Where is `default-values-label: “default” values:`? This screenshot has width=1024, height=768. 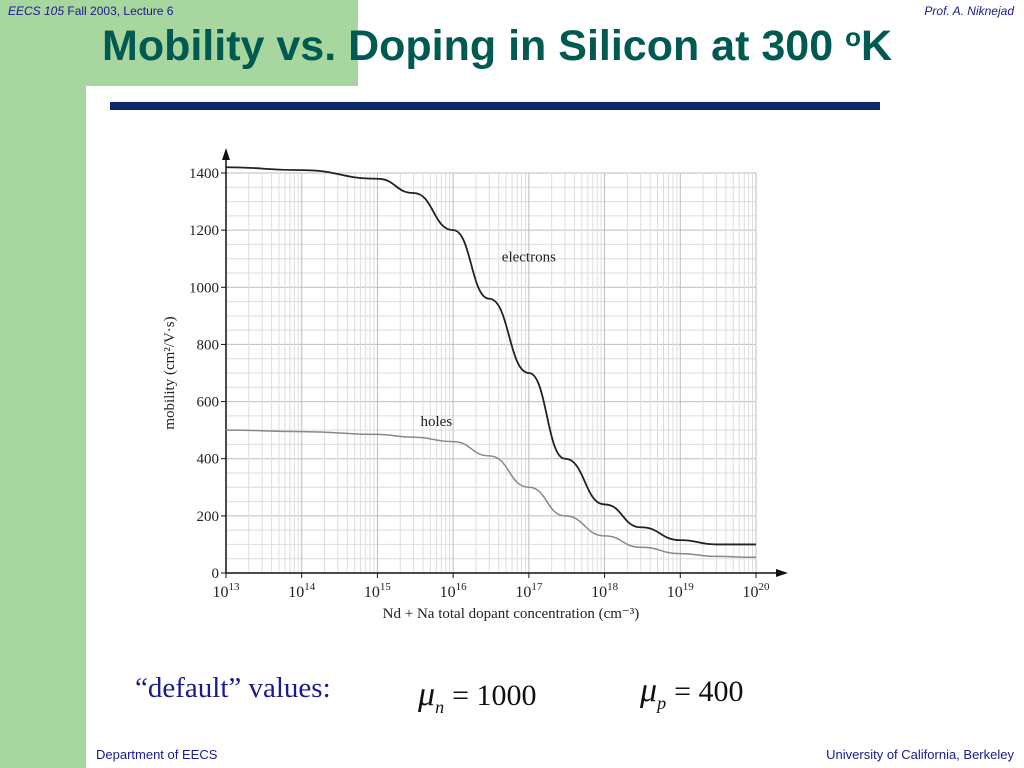 default-values-label: “default” values: is located at coordinates (233, 688).